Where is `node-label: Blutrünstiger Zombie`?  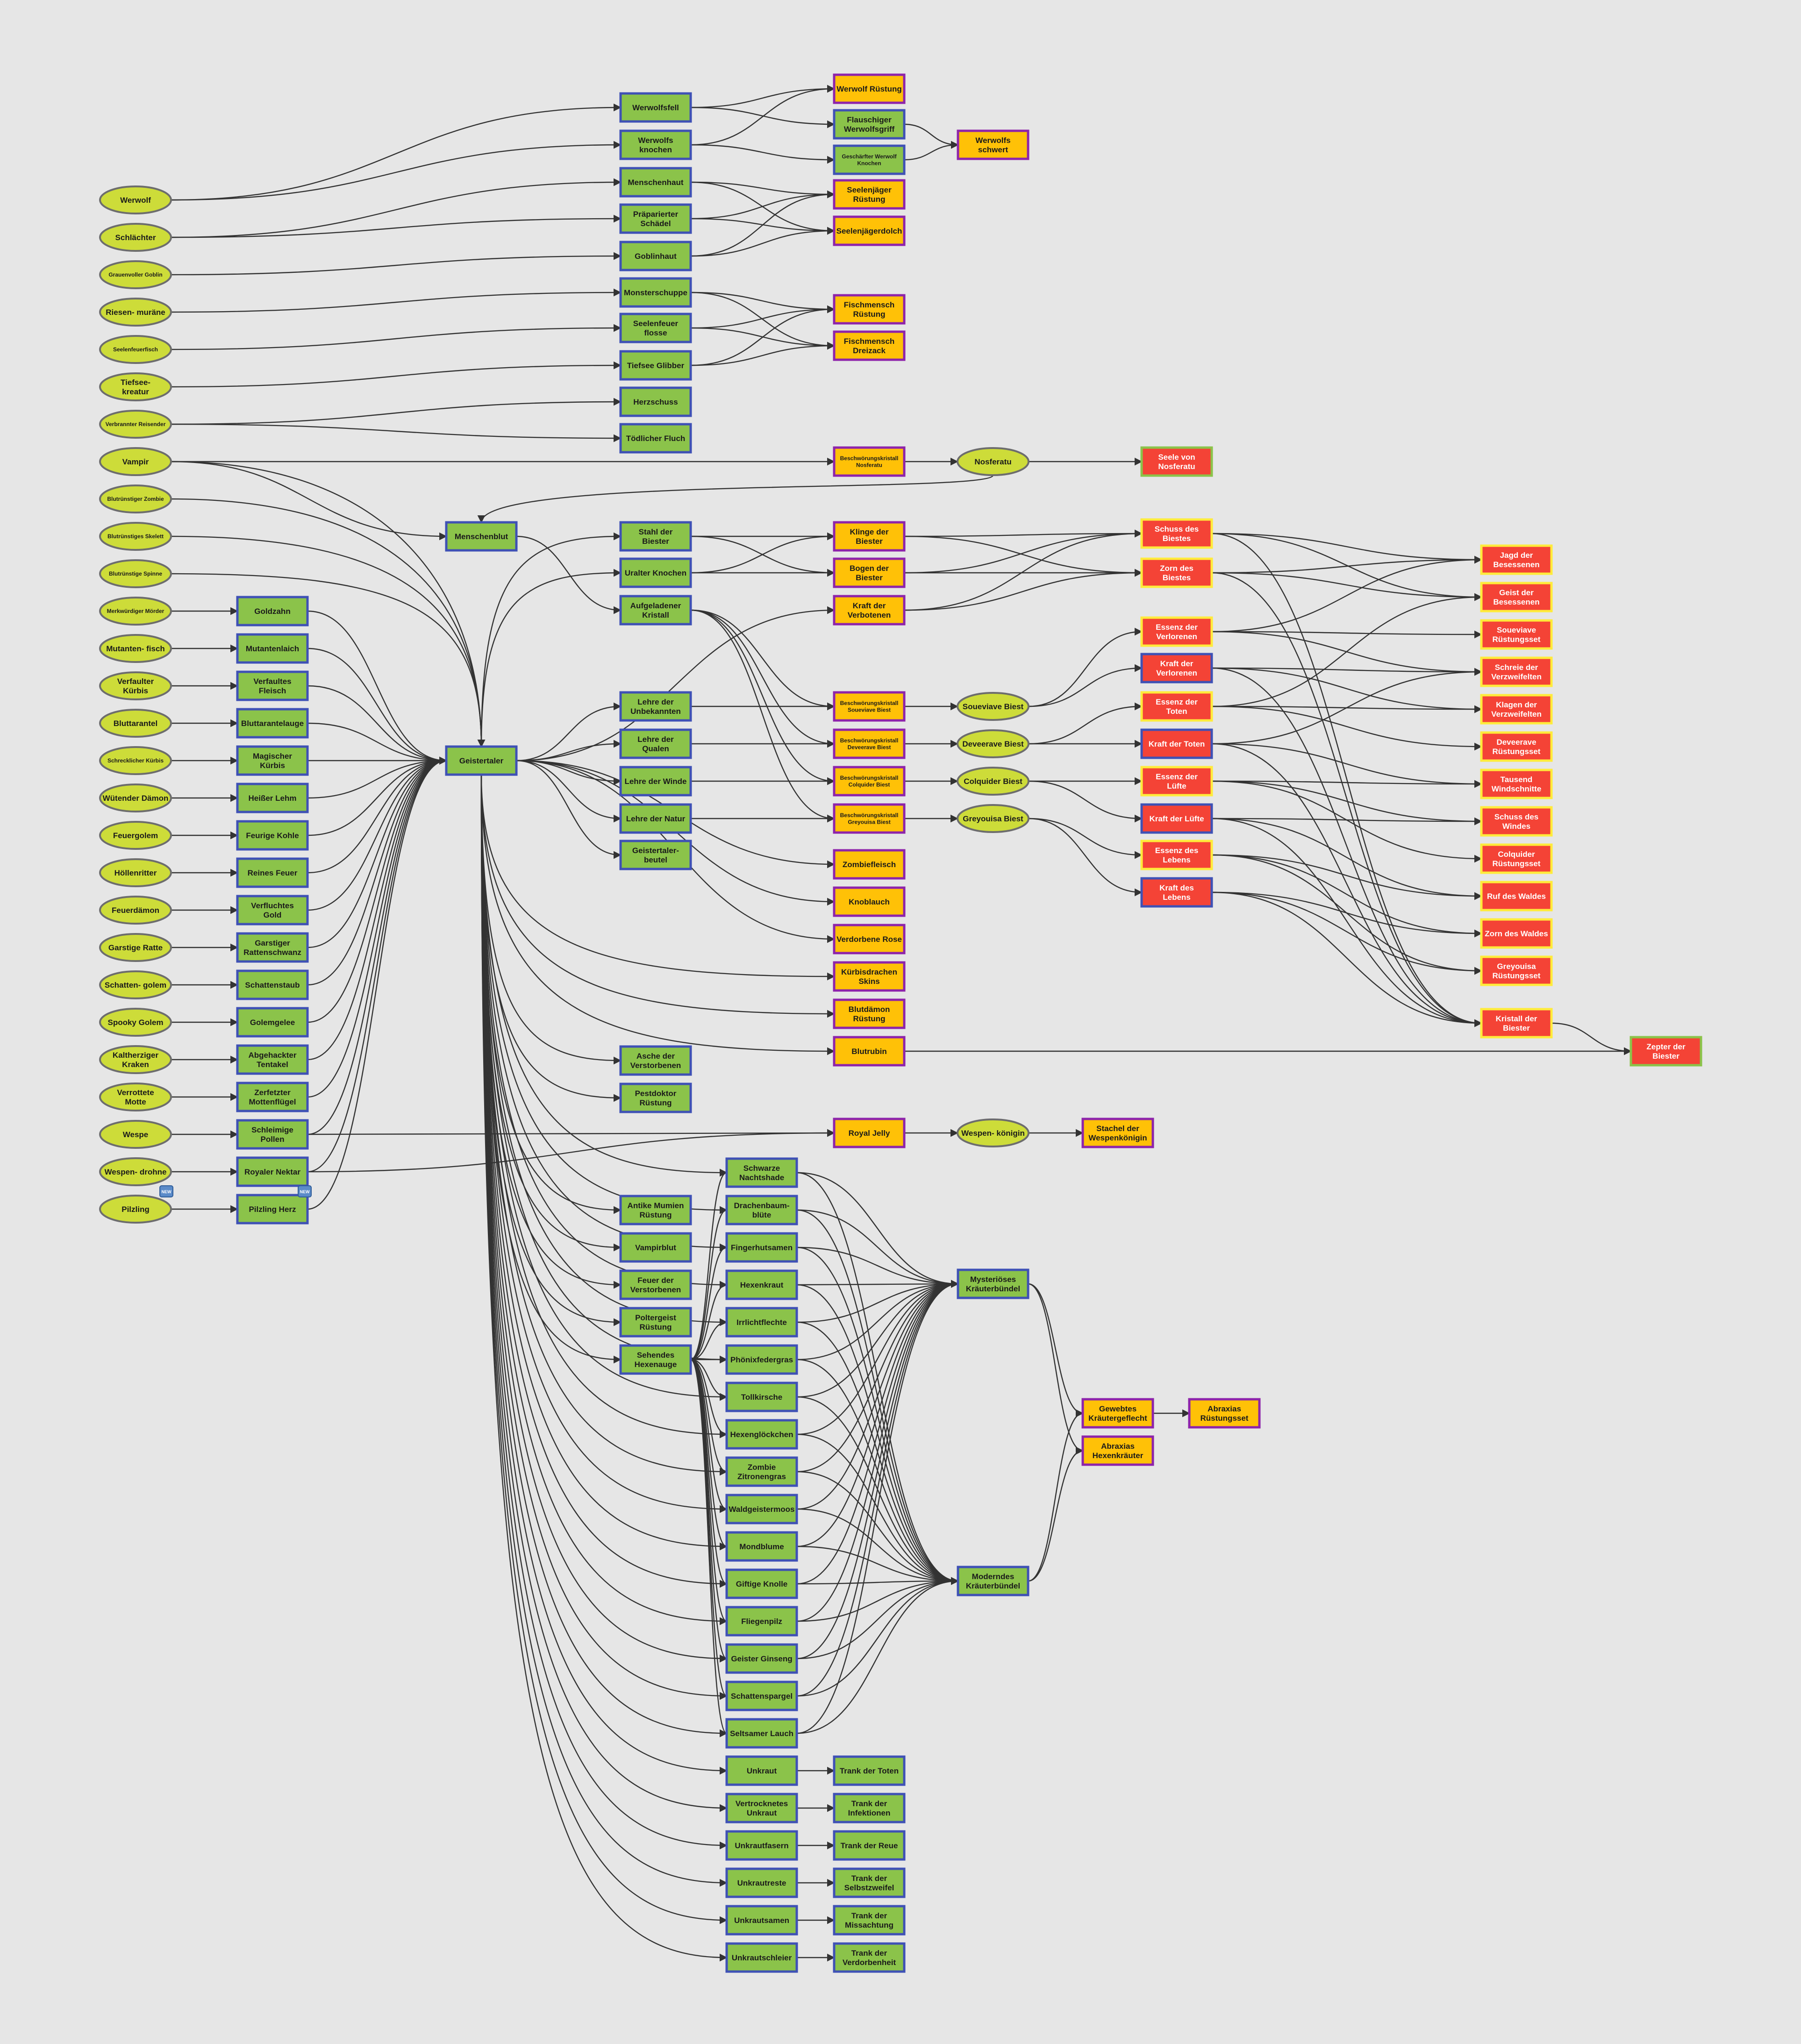
node-label: Blutrünstiger Zombie is located at coordinates (135, 499).